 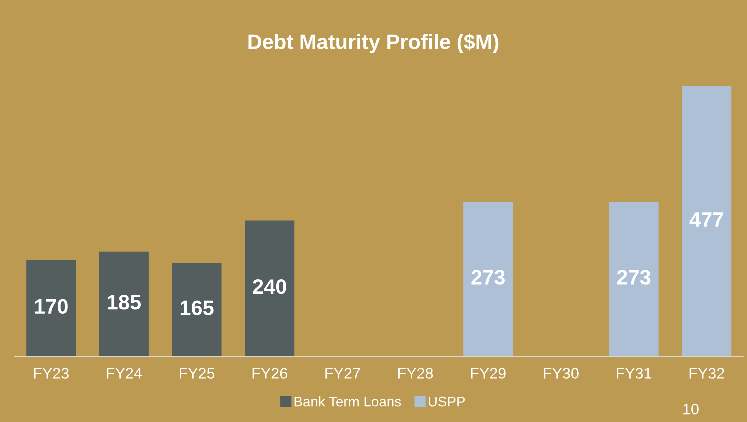 What do you see at coordinates (270, 373) in the screenshot?
I see `x-tick-label: FY26` at bounding box center [270, 373].